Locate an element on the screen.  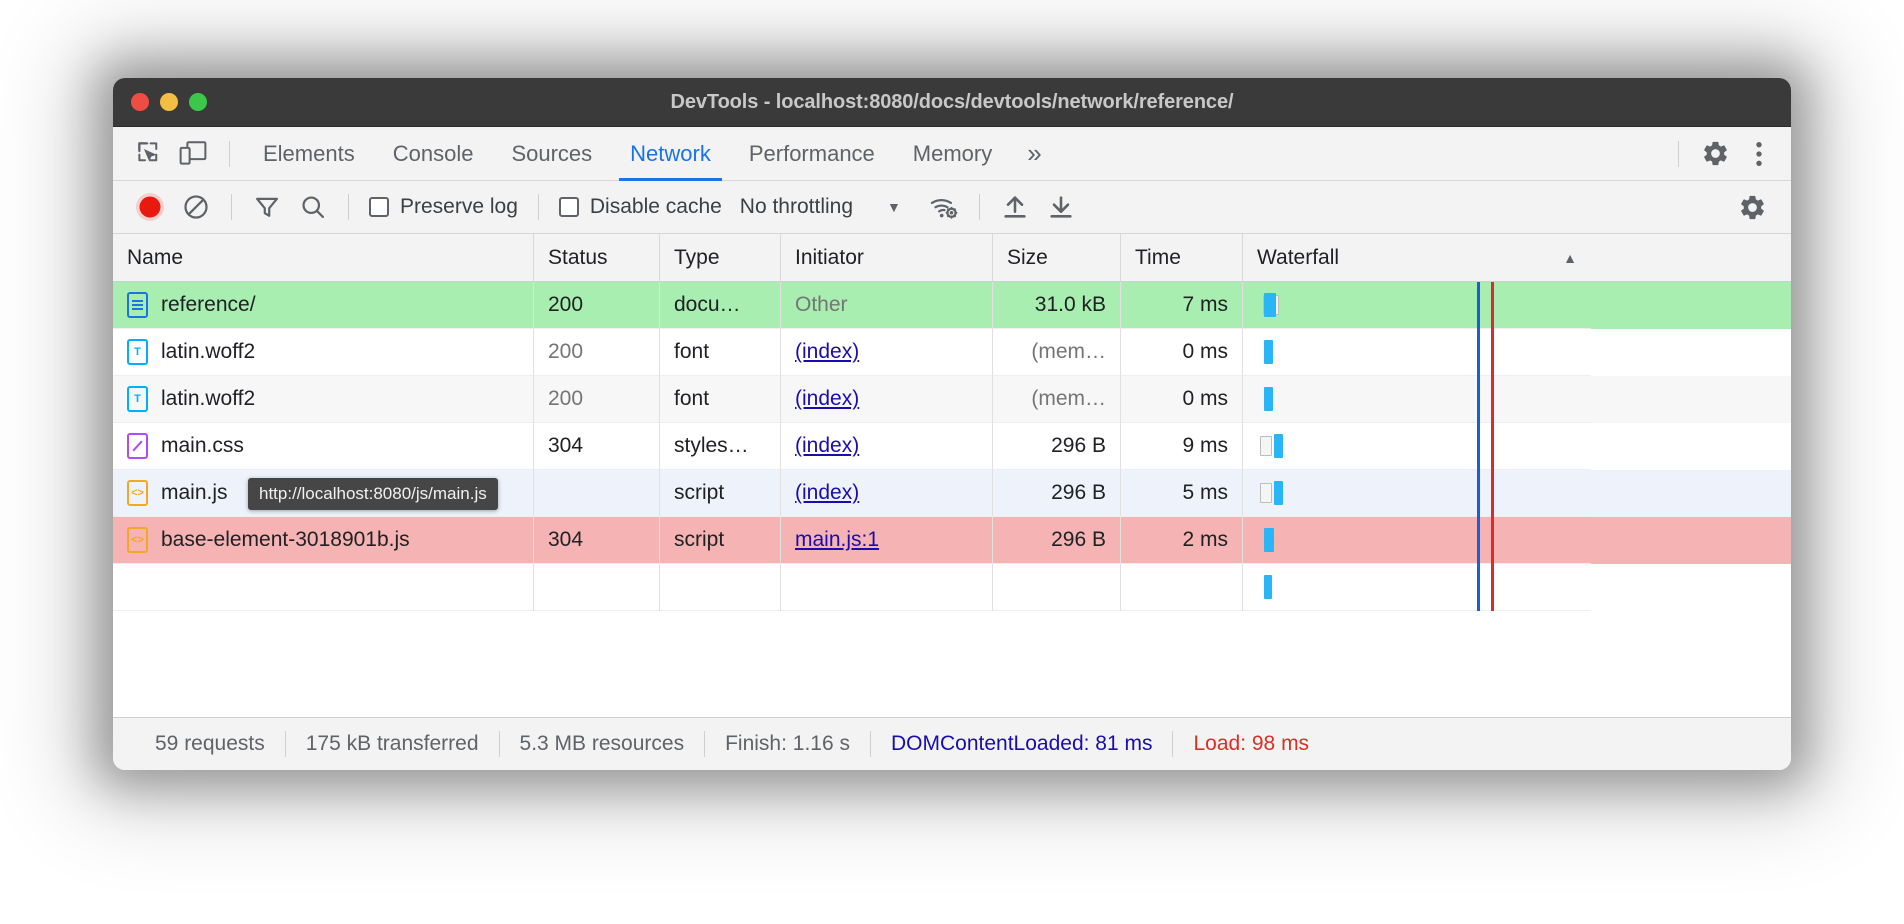
close-button is located at coordinates (140, 102).